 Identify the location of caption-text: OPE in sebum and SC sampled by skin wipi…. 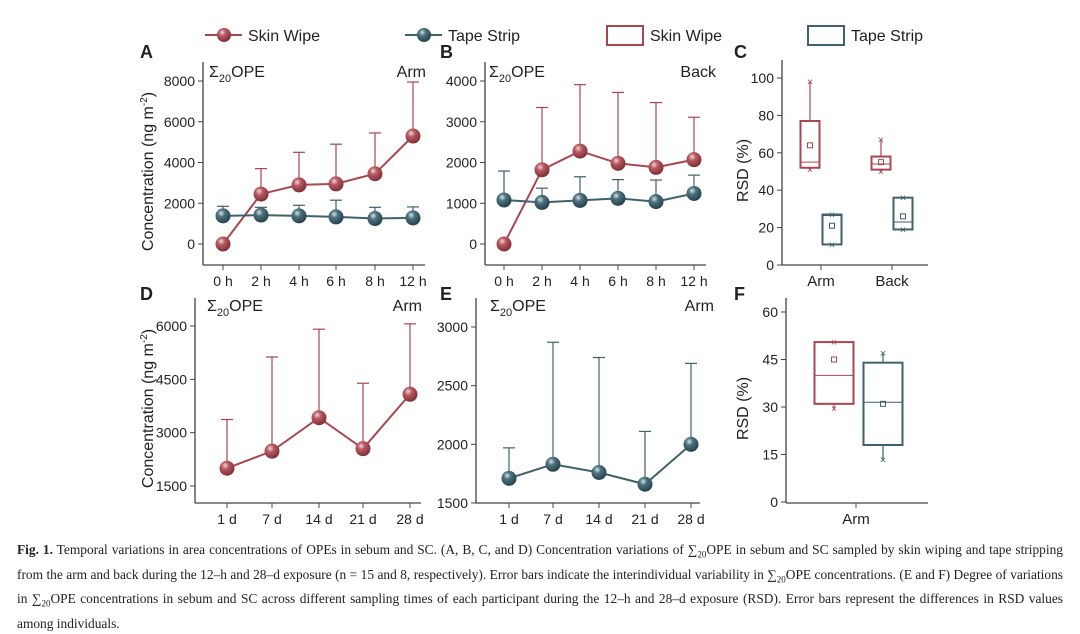
(540, 562).